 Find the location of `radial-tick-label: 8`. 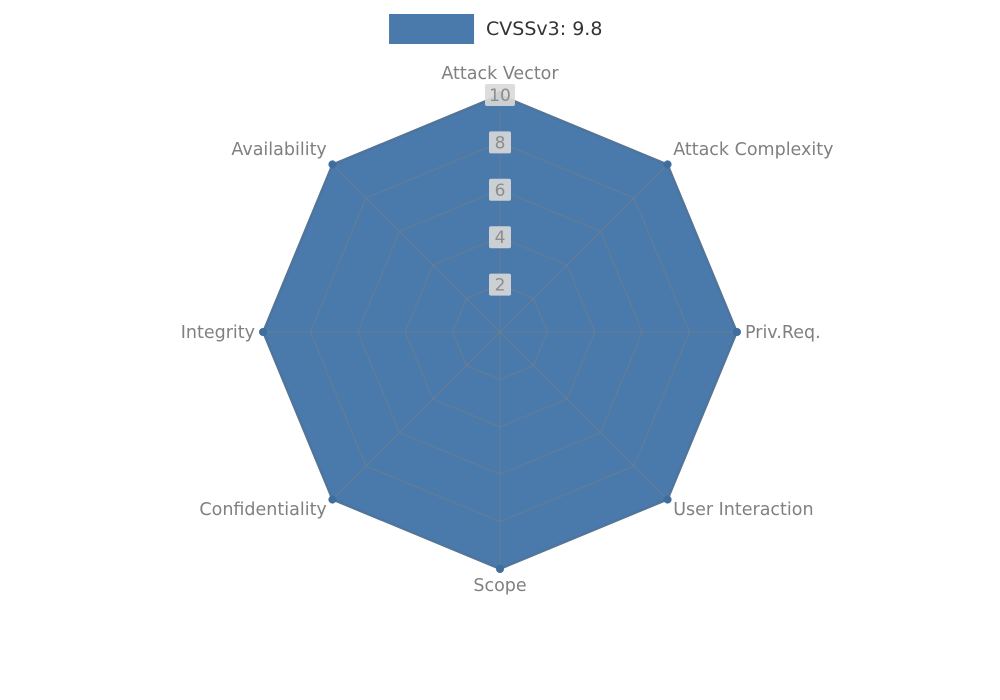

radial-tick-label: 8 is located at coordinates (500, 143).